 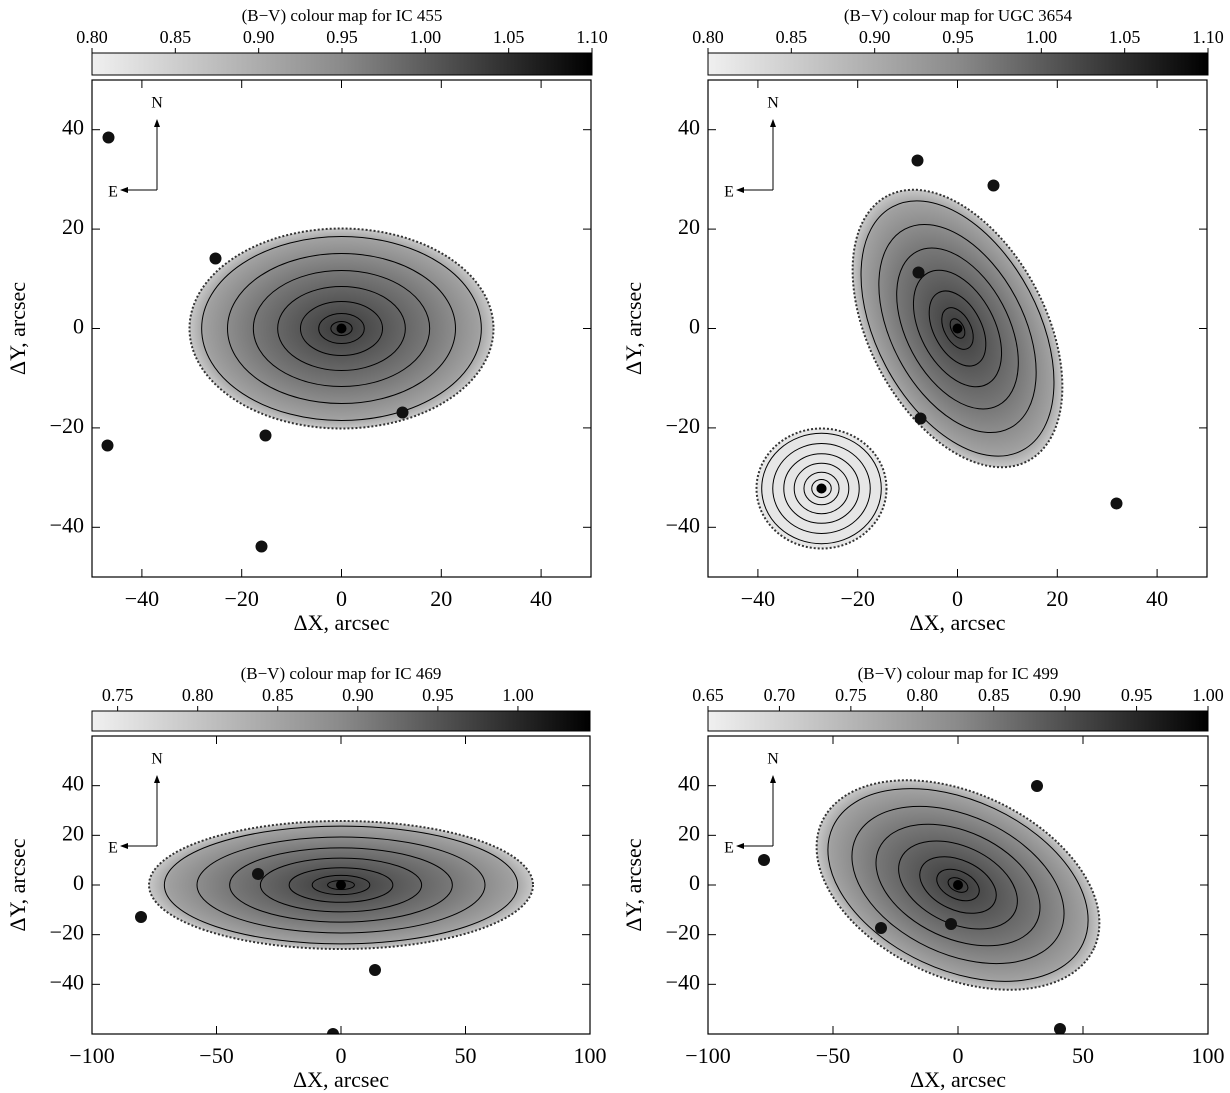 What do you see at coordinates (758, 598) in the screenshot?
I see `x-tick-label: −40` at bounding box center [758, 598].